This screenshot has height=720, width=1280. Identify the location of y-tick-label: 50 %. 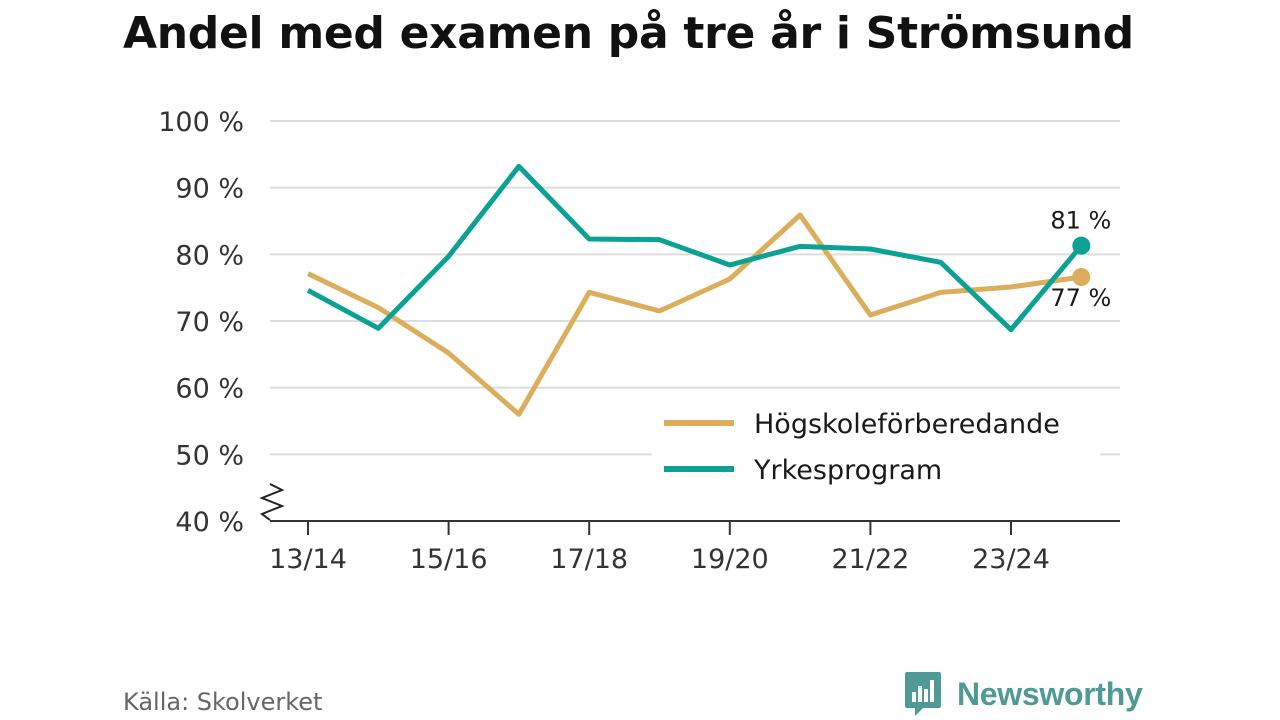
(209, 455).